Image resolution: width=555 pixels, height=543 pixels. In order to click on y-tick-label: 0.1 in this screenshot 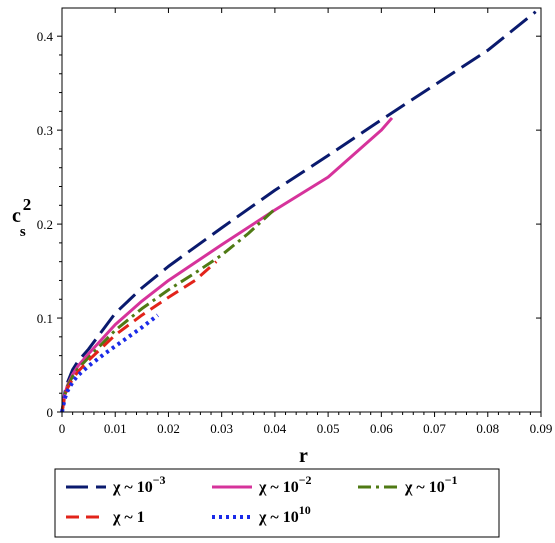, I will do `click(45, 318)`.